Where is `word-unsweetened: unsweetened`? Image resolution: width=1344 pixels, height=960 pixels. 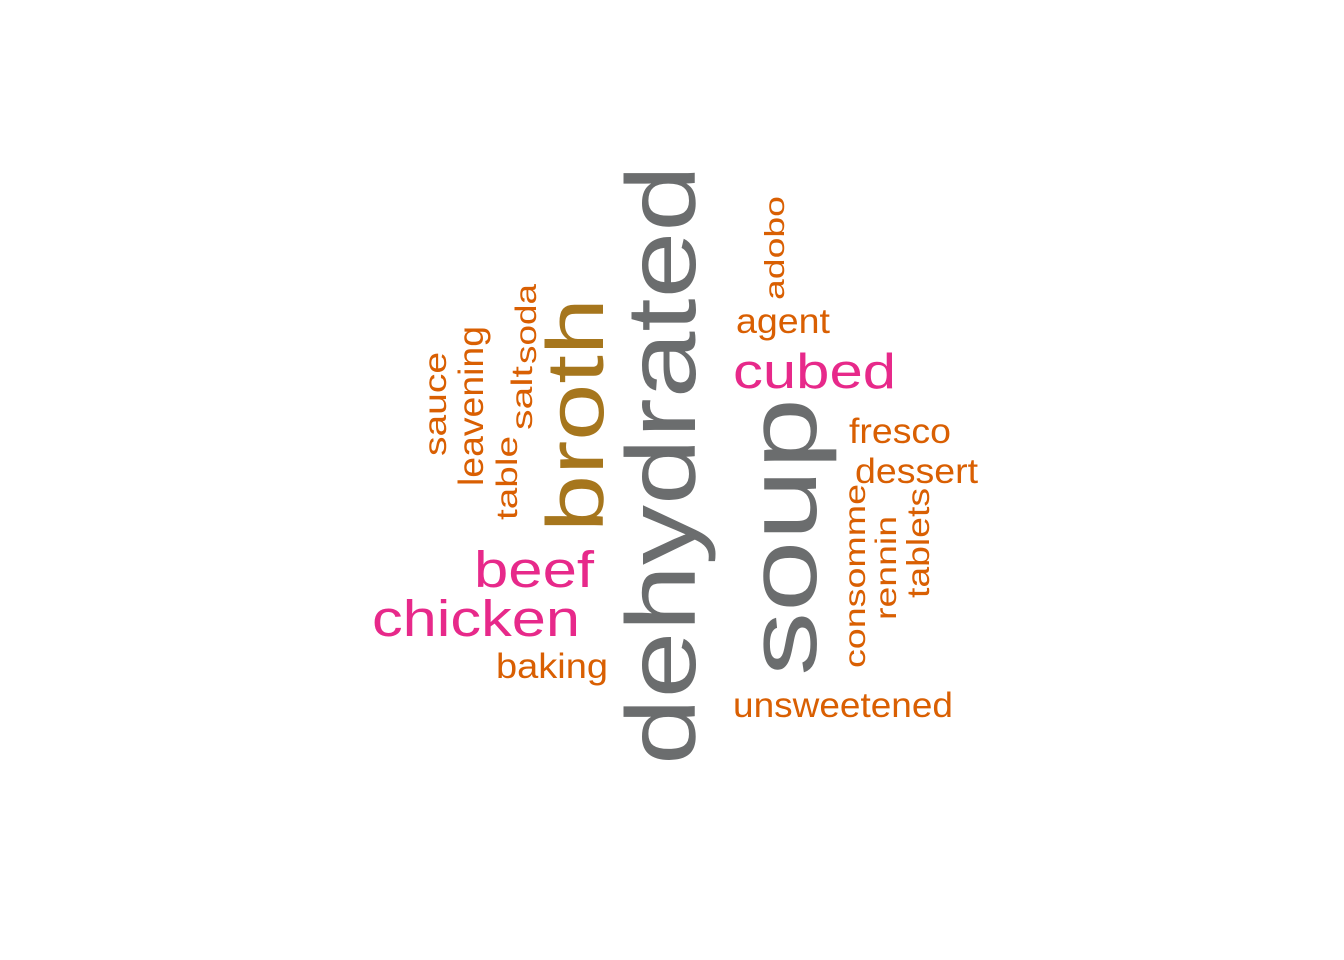
word-unsweetened: unsweetened is located at coordinates (843, 705).